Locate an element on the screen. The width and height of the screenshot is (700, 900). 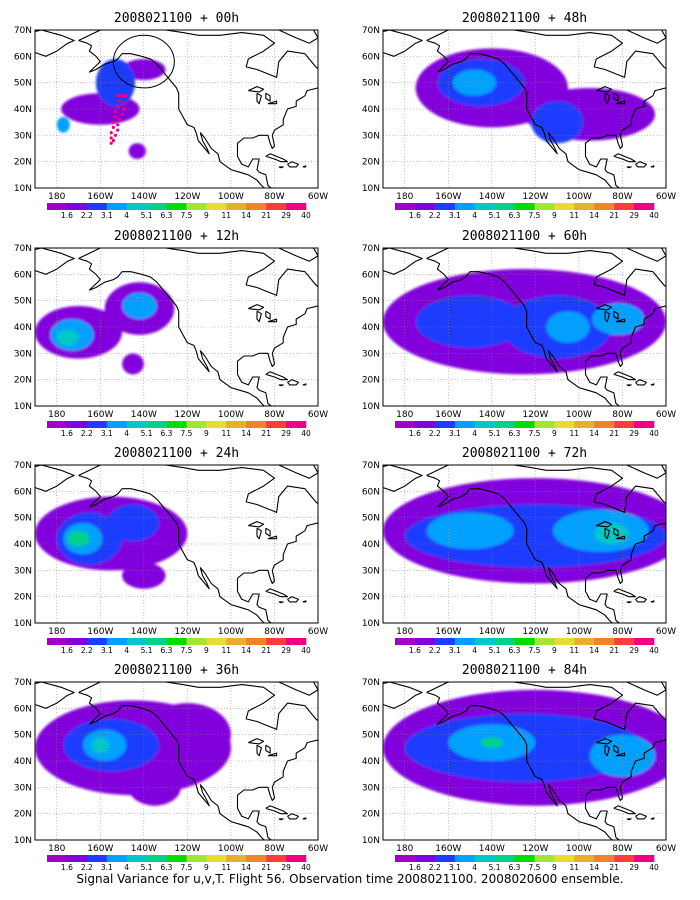
lon-tick-label: 80W is located at coordinates (622, 849).